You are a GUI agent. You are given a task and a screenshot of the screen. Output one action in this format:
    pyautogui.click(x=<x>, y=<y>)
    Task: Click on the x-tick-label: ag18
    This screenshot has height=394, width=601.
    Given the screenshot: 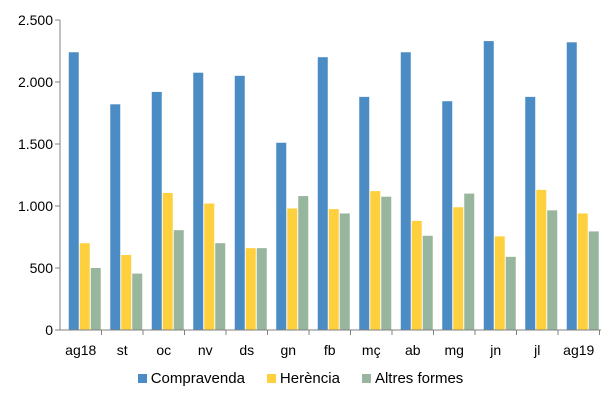 What is the action you would take?
    pyautogui.click(x=80, y=350)
    